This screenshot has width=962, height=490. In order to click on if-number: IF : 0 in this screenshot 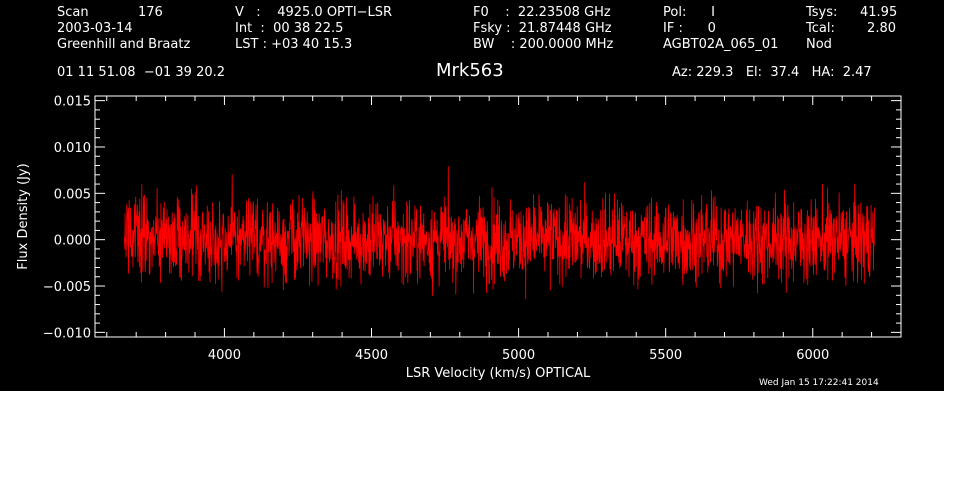, I will do `click(689, 28)`.